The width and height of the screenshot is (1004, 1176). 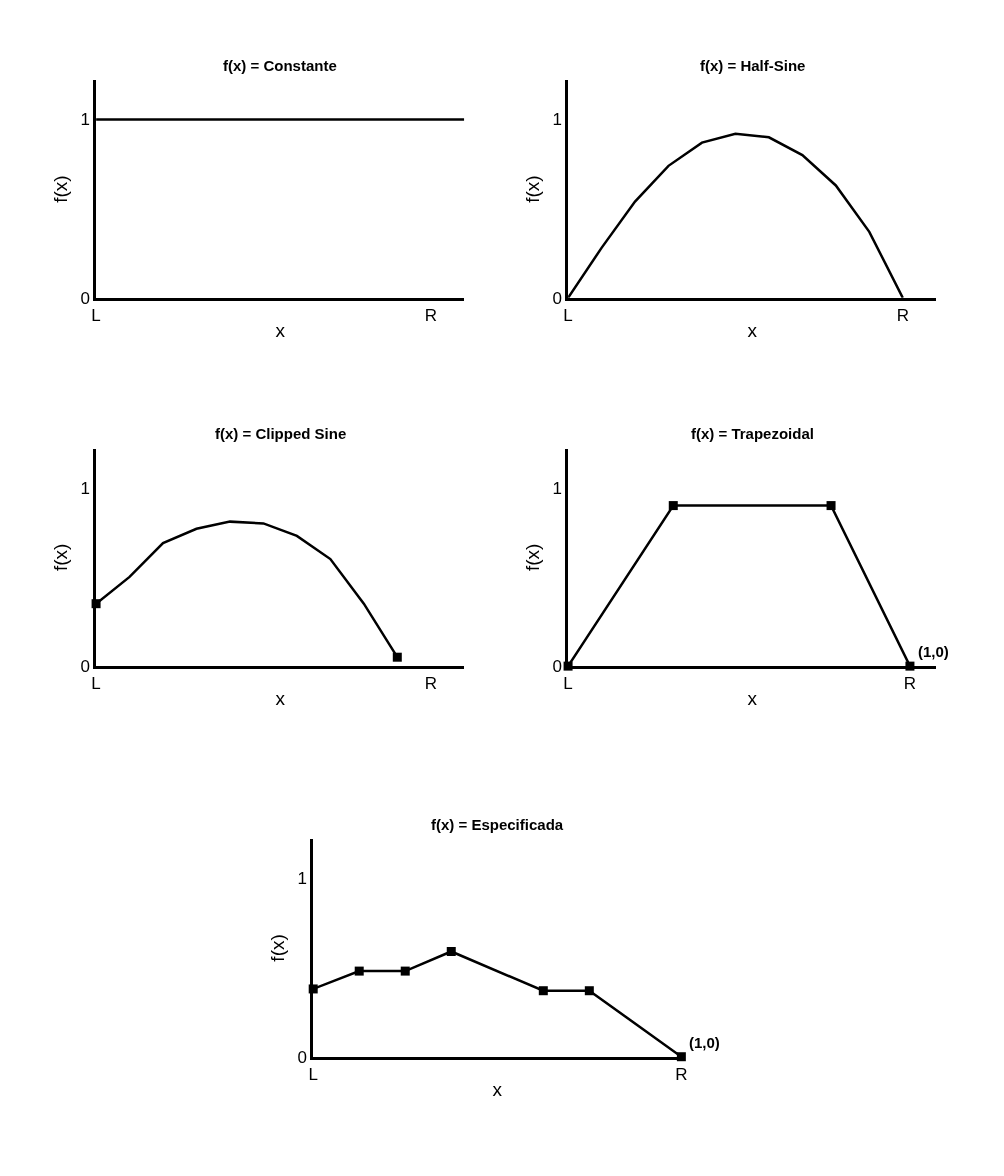 What do you see at coordinates (280, 65) in the screenshot?
I see `chart-title: f(x) = Constante` at bounding box center [280, 65].